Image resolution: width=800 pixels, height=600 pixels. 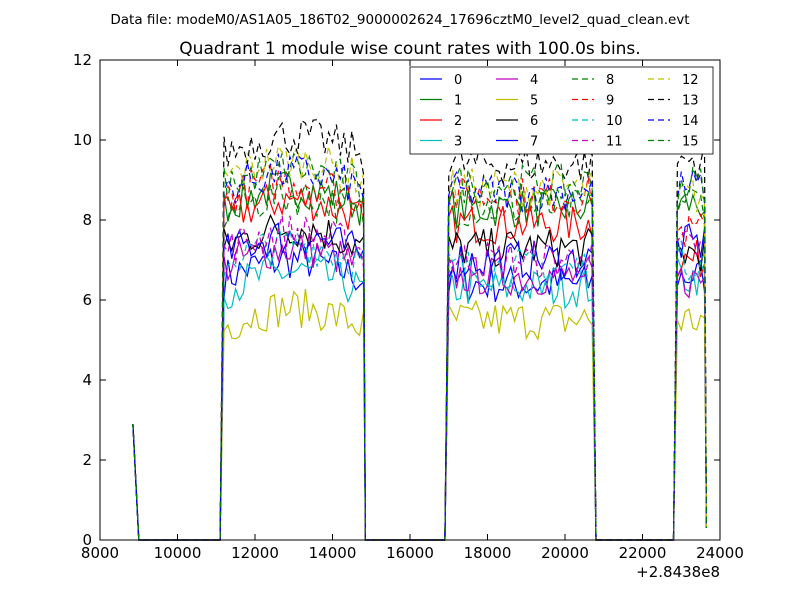 What do you see at coordinates (87, 460) in the screenshot?
I see `y-tick-label: 2` at bounding box center [87, 460].